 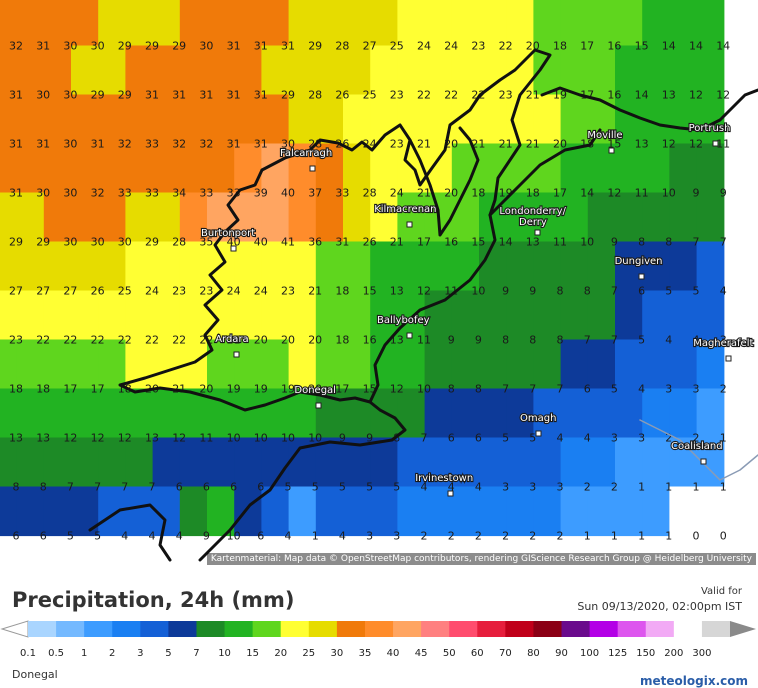 What do you see at coordinates (112, 653) in the screenshot?
I see `scale-label: 2` at bounding box center [112, 653].